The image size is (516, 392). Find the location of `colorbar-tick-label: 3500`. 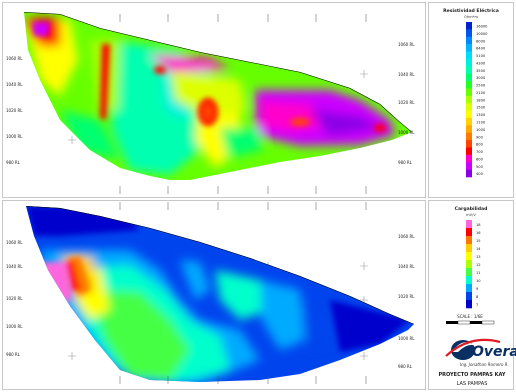

colorbar-tick-label: 3500 is located at coordinates (481, 71).